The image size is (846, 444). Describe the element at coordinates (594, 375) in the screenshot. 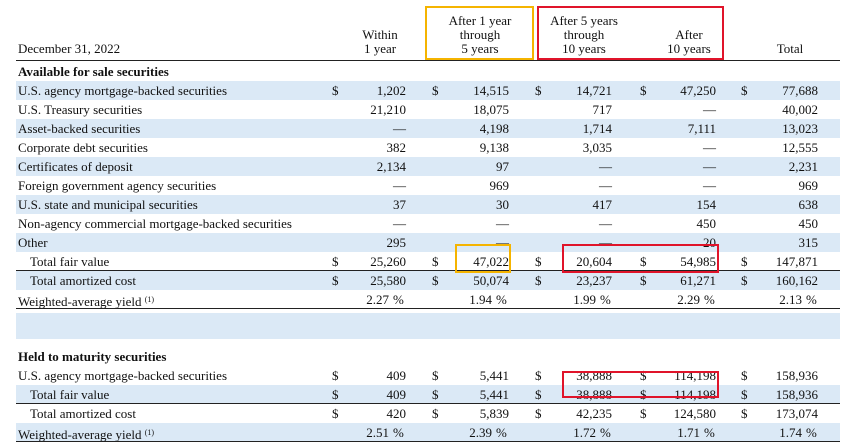

I see `cell-value: 38,888` at that location.